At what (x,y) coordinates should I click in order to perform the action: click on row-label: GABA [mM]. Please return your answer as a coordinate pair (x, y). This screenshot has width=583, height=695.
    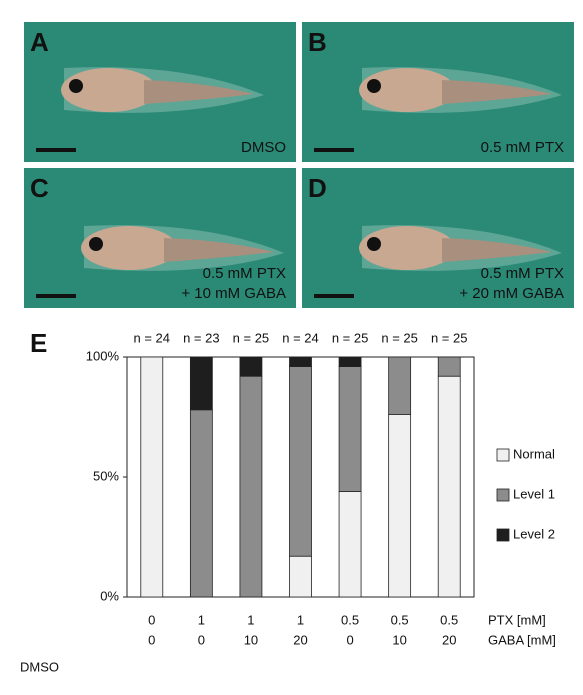
    Looking at the image, I should click on (522, 639).